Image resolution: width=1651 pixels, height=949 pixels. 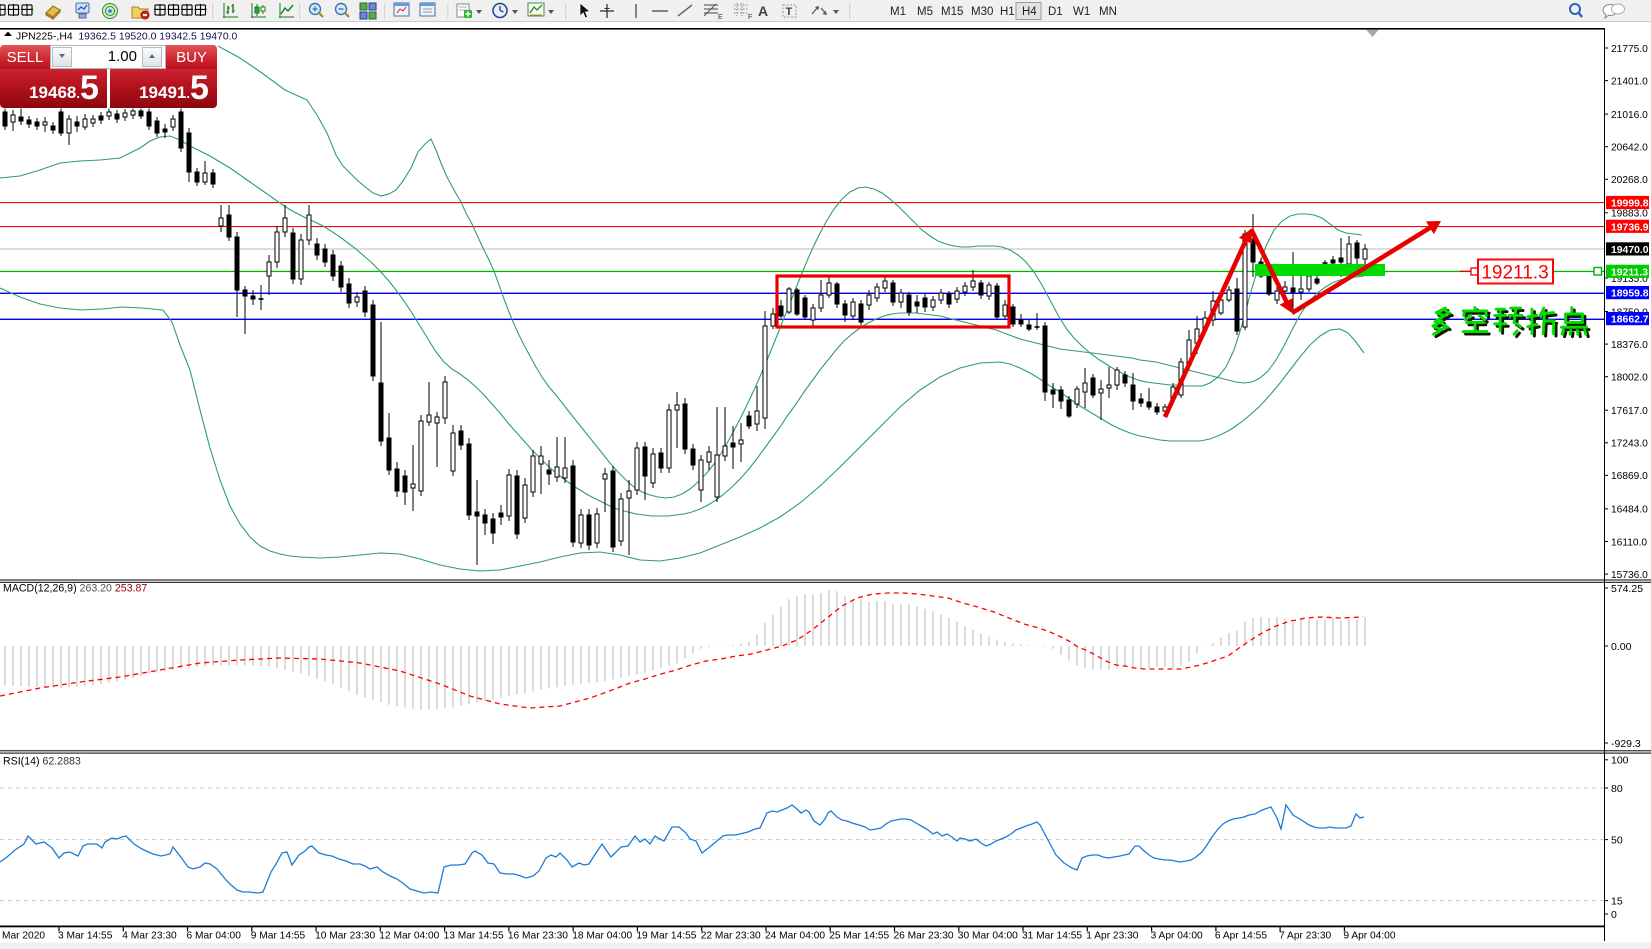 I want to click on svg-text: 30 Mar 04:00, so click(x=988, y=936).